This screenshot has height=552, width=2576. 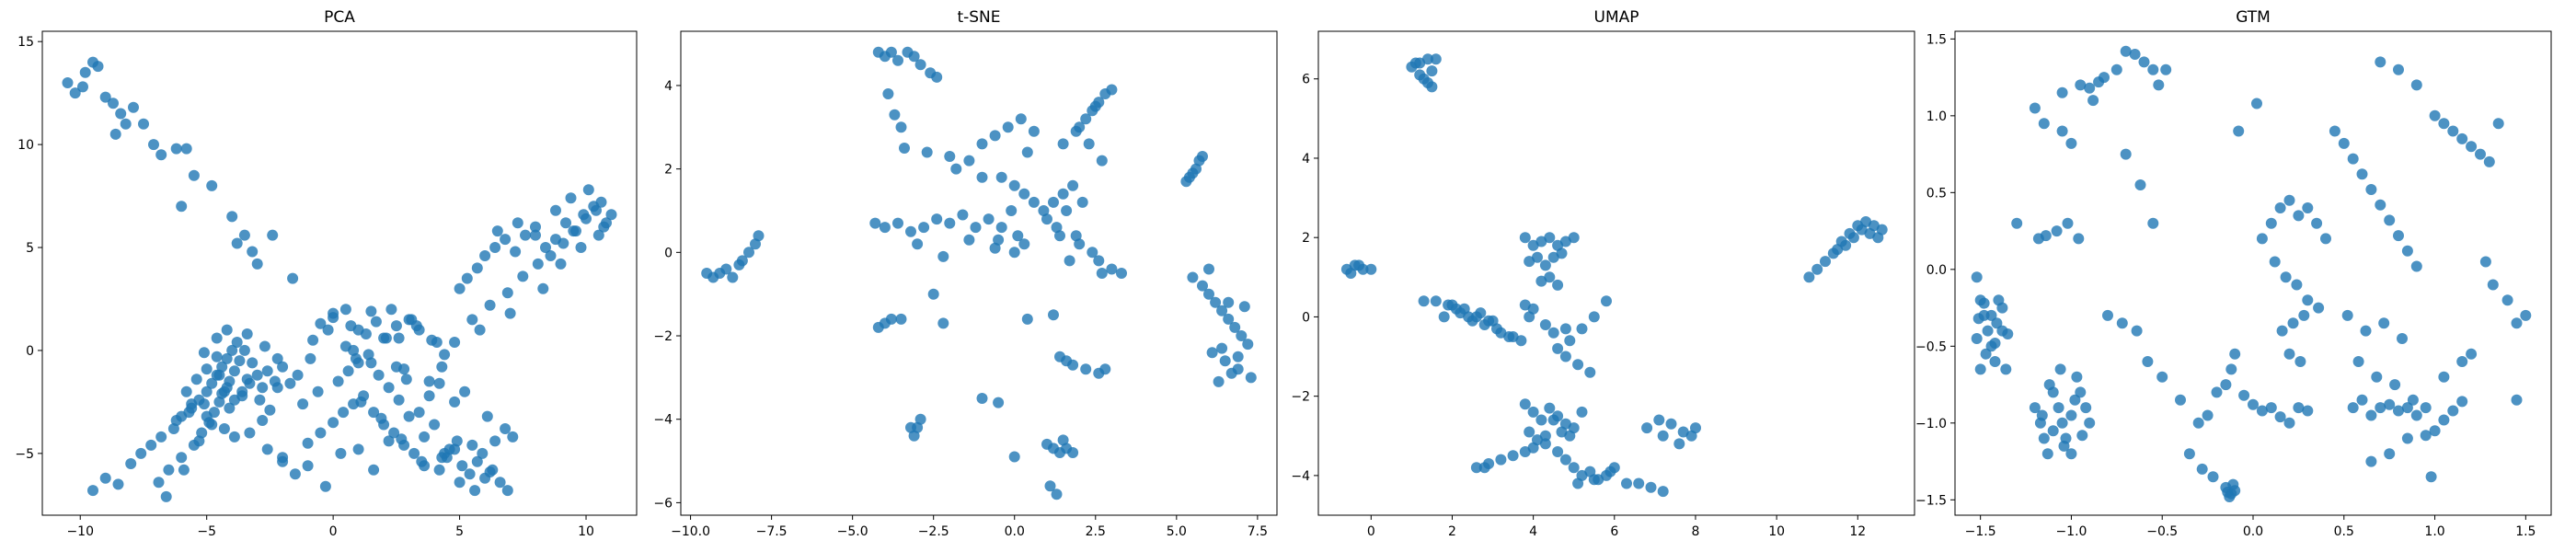 What do you see at coordinates (2071, 531) in the screenshot?
I see `x-tick-label: −1.0` at bounding box center [2071, 531].